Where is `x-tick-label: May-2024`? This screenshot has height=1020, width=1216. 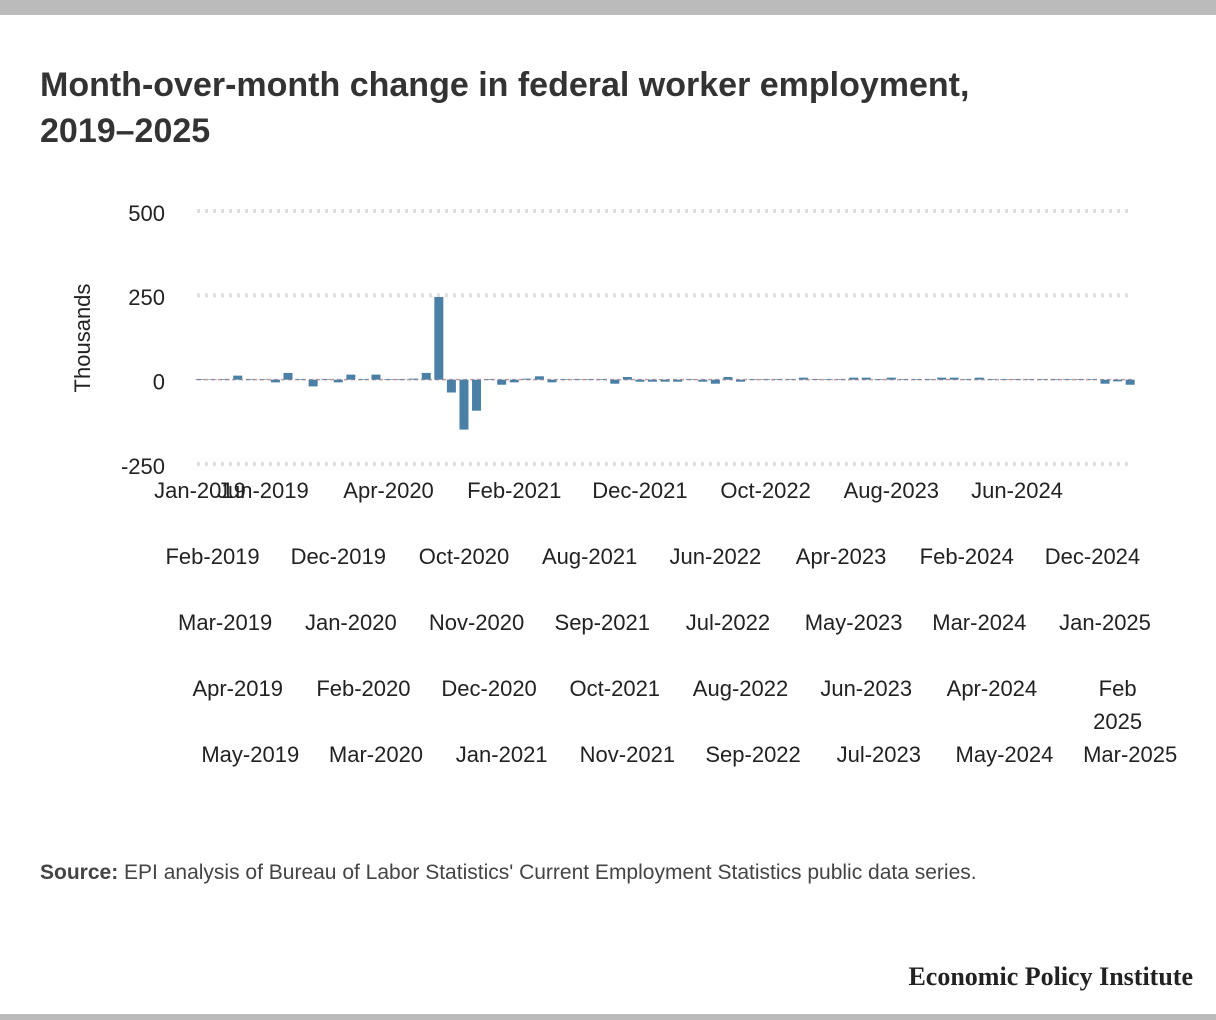
x-tick-label: May-2024 is located at coordinates (1005, 754).